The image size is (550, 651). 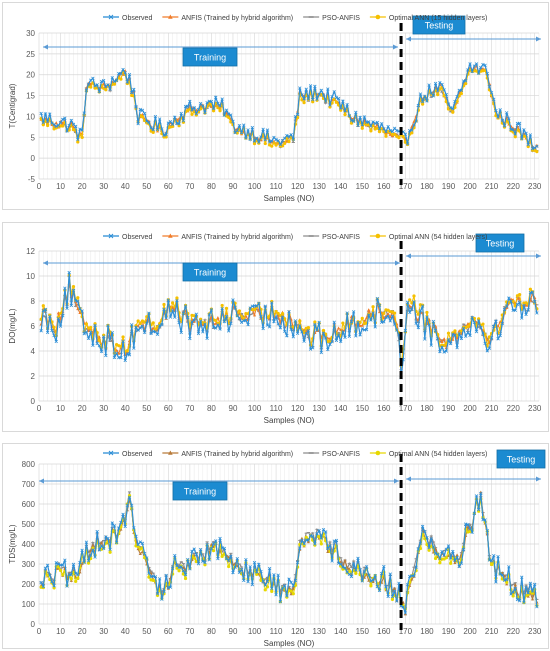 I want to click on y-tick-label: 300, so click(x=29, y=564).